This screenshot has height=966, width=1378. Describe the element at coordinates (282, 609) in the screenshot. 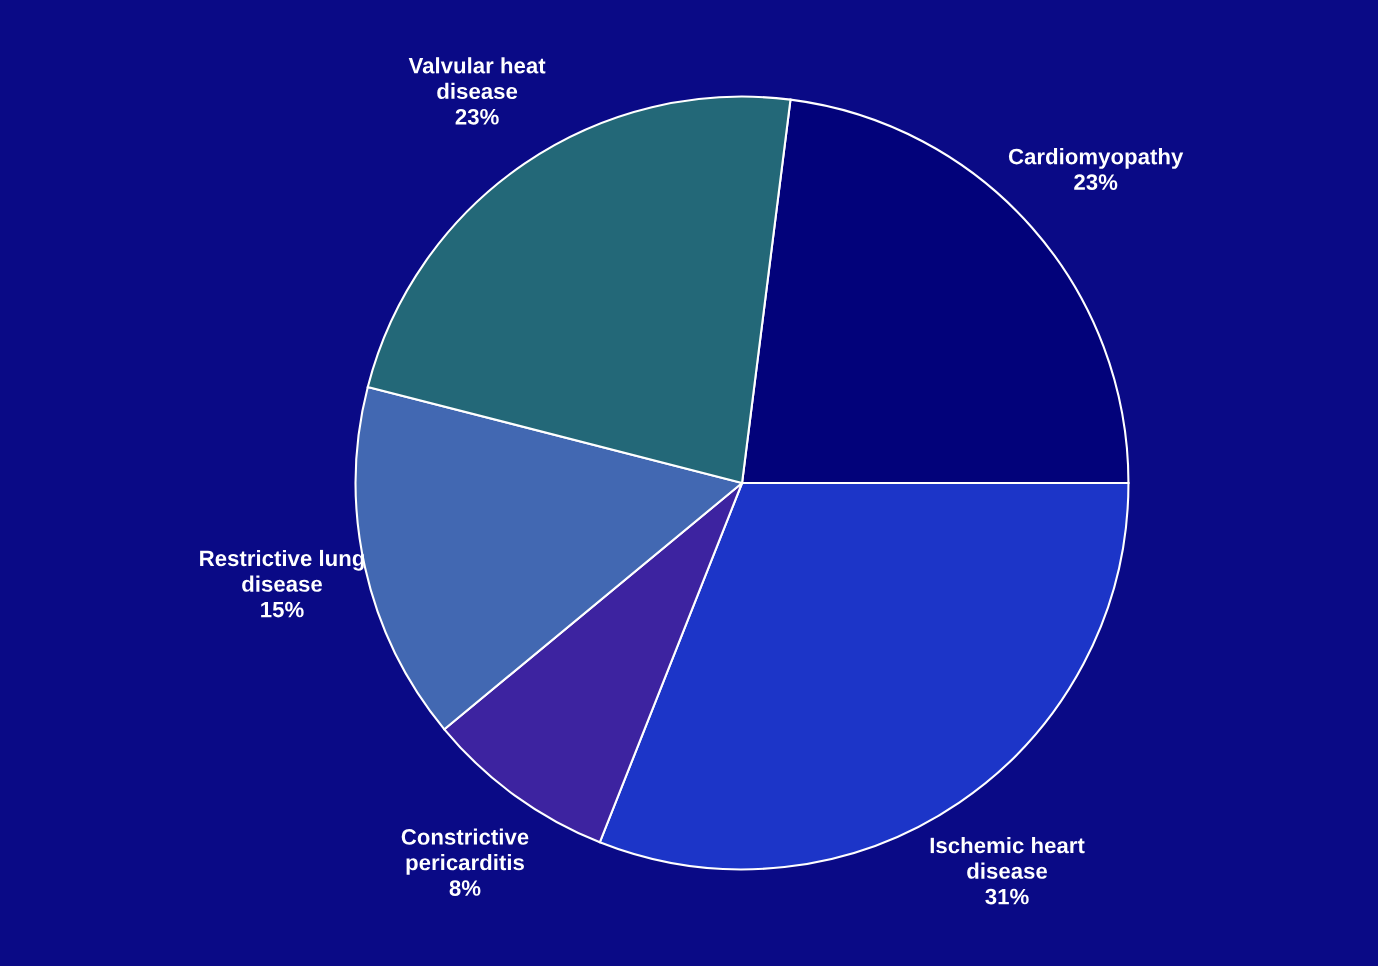

I see `data-label: 15%` at that location.